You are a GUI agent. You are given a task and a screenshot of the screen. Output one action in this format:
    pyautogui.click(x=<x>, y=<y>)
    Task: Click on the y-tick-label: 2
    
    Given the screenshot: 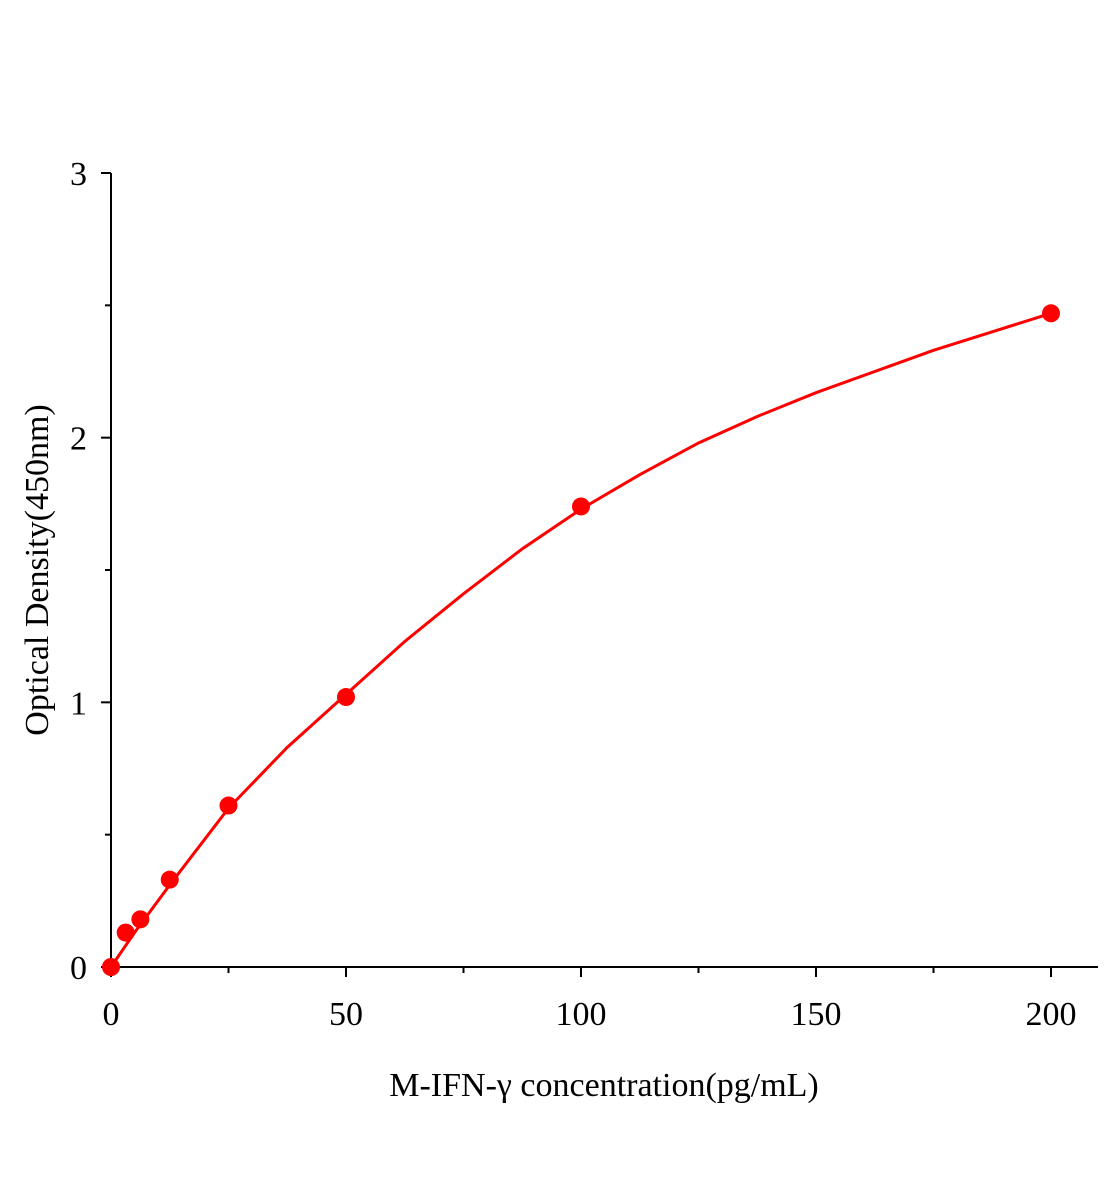 What is the action you would take?
    pyautogui.click(x=78, y=439)
    